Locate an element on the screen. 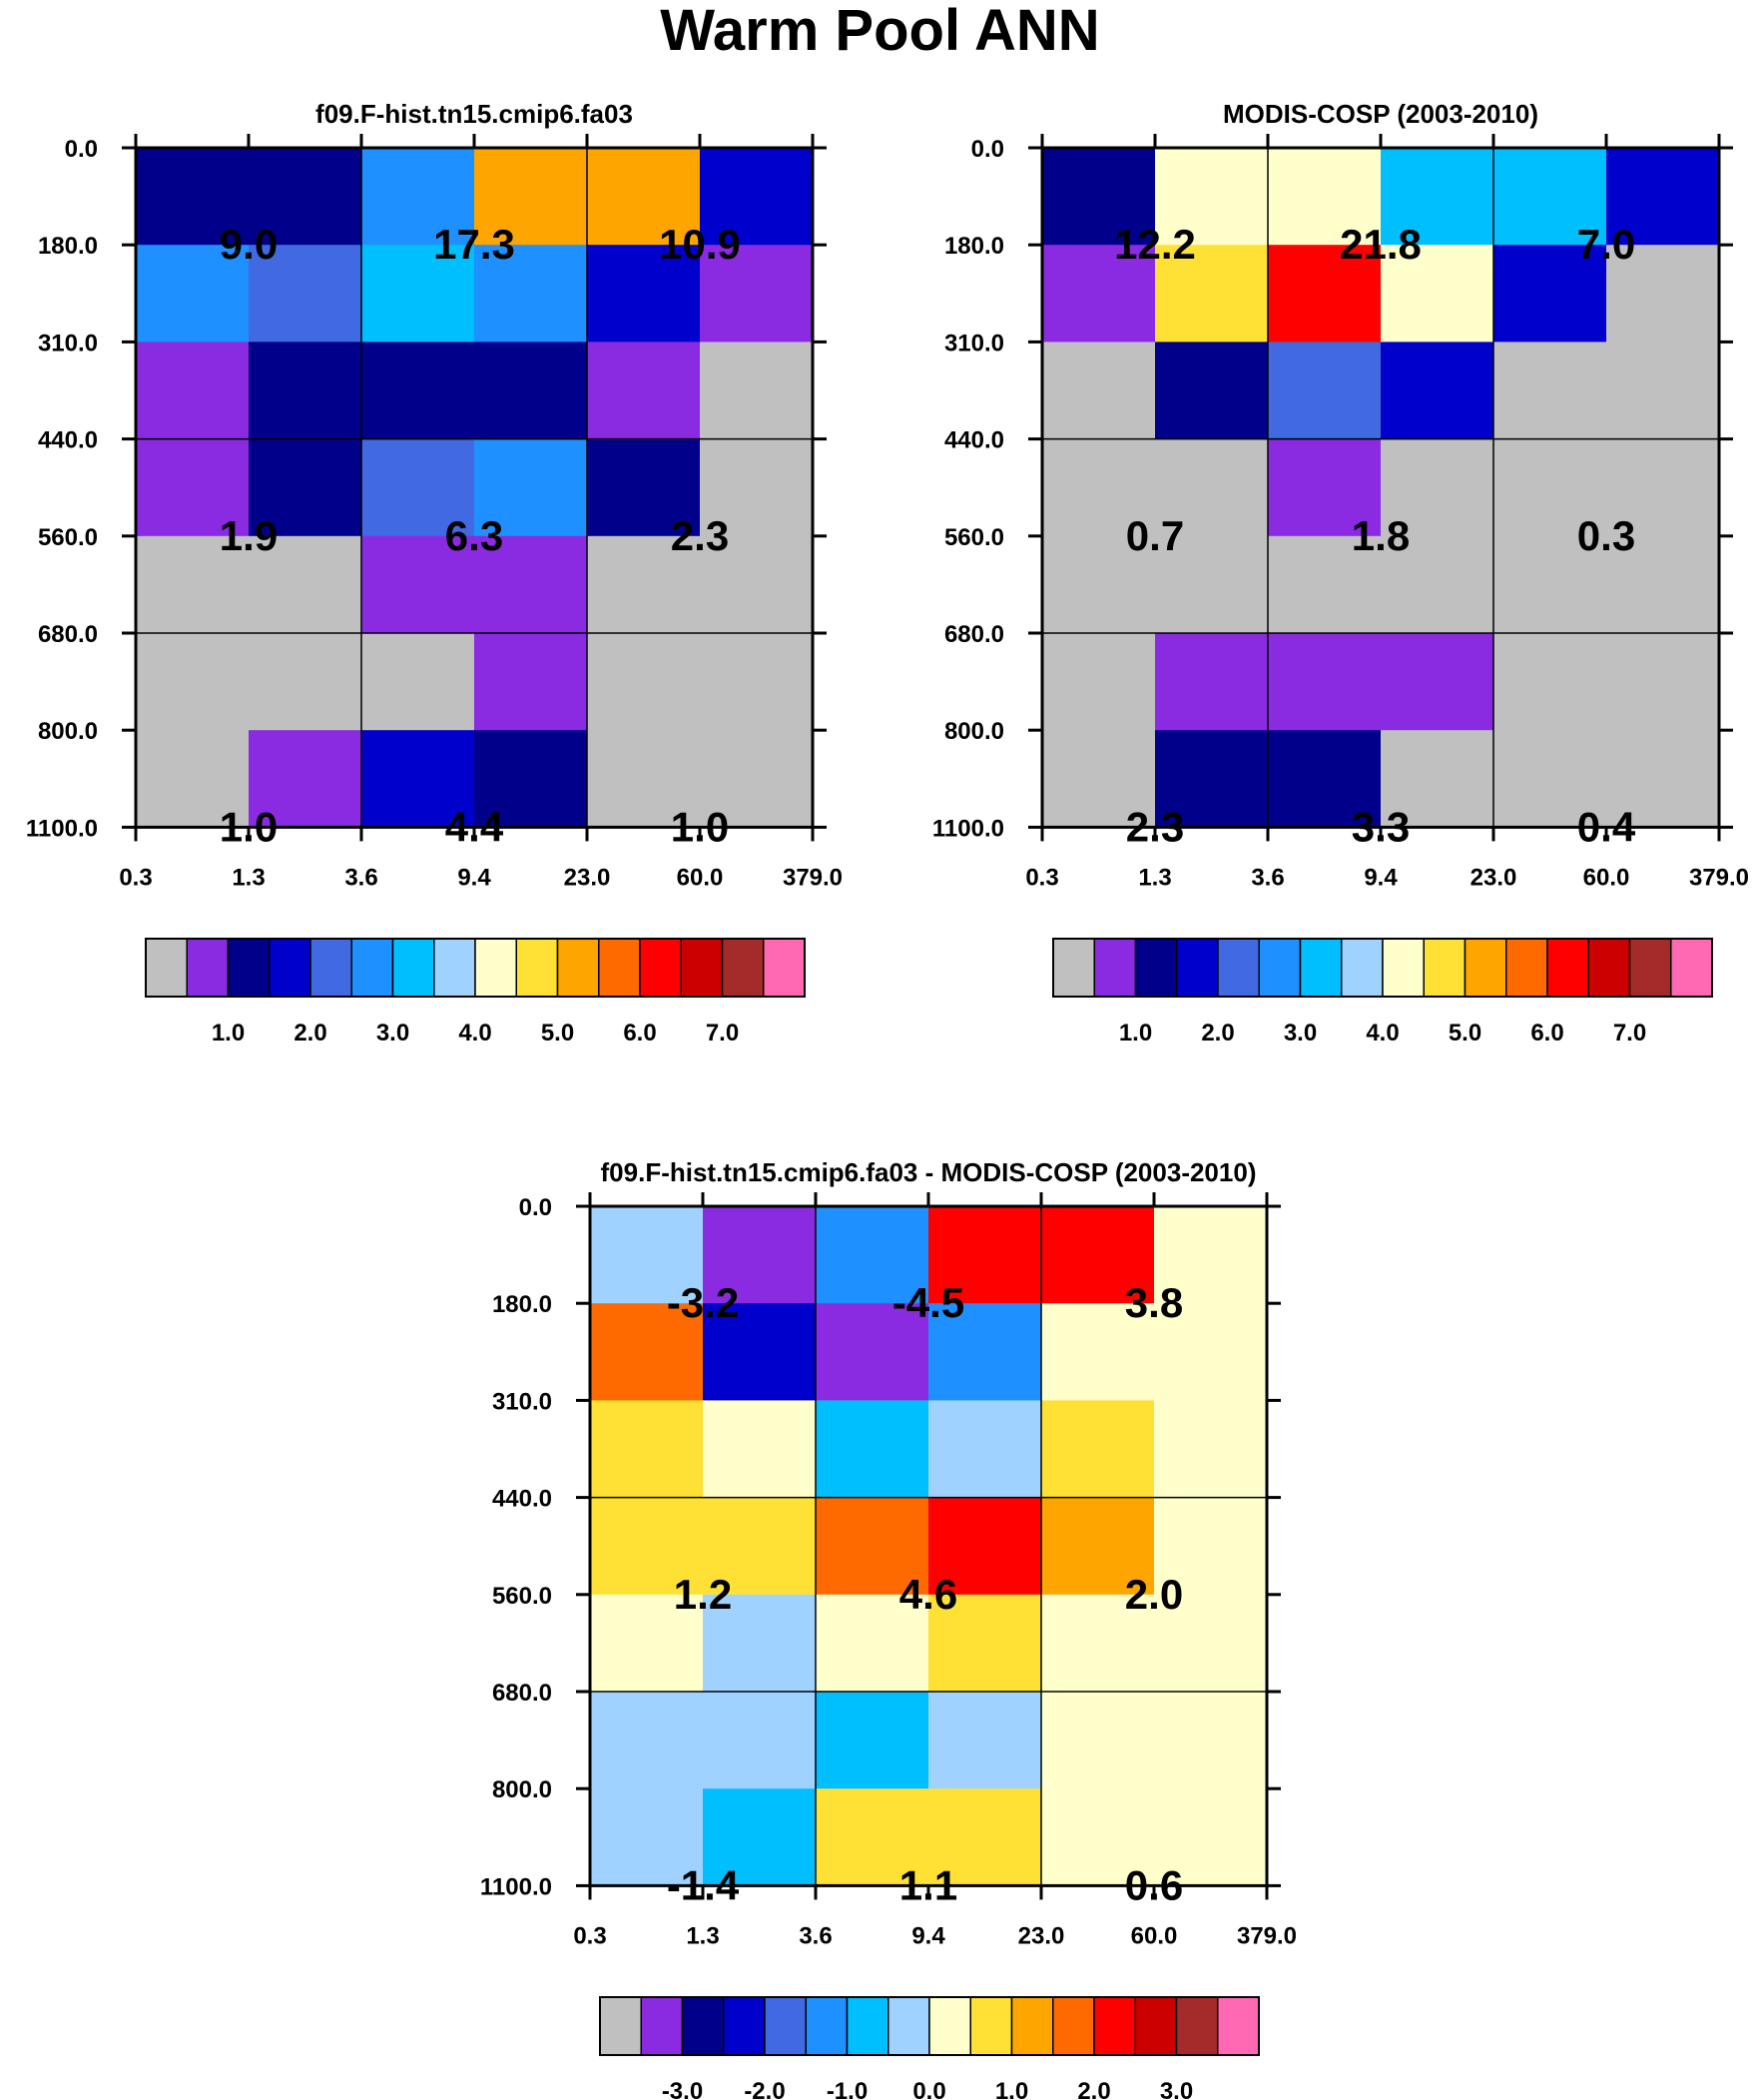  colorbar-label: 2.0 is located at coordinates (1093, 2089).